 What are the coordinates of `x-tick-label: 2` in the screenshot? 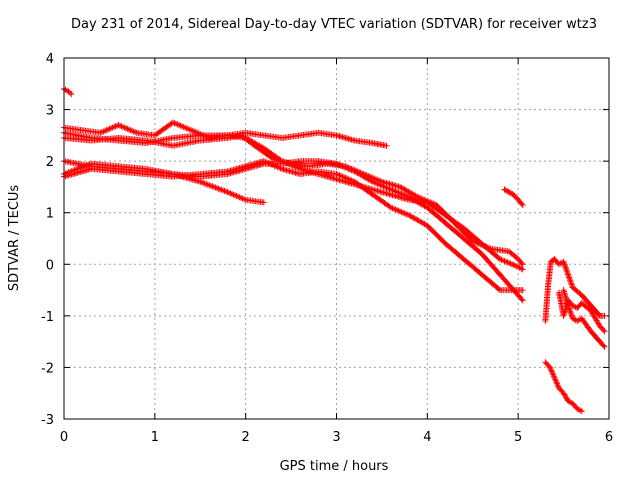 It's located at (246, 437).